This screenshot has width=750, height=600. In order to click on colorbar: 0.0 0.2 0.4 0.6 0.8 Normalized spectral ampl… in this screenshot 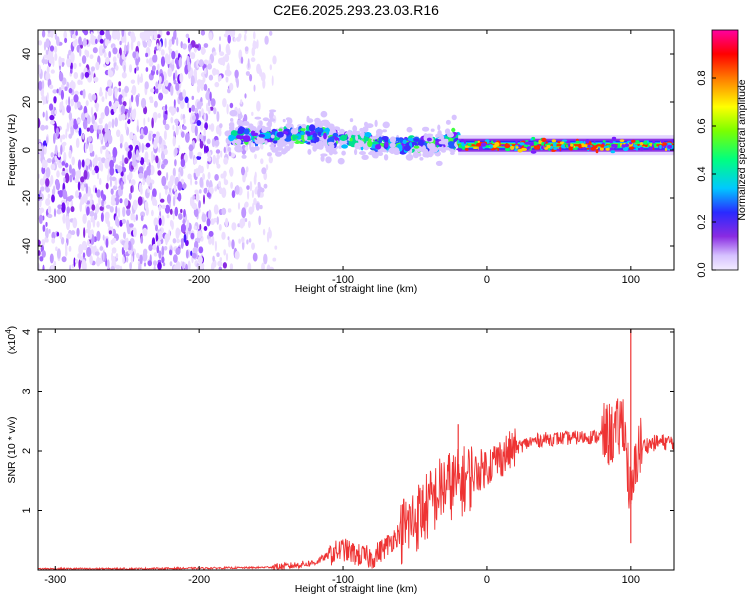, I will do `click(722, 153)`.